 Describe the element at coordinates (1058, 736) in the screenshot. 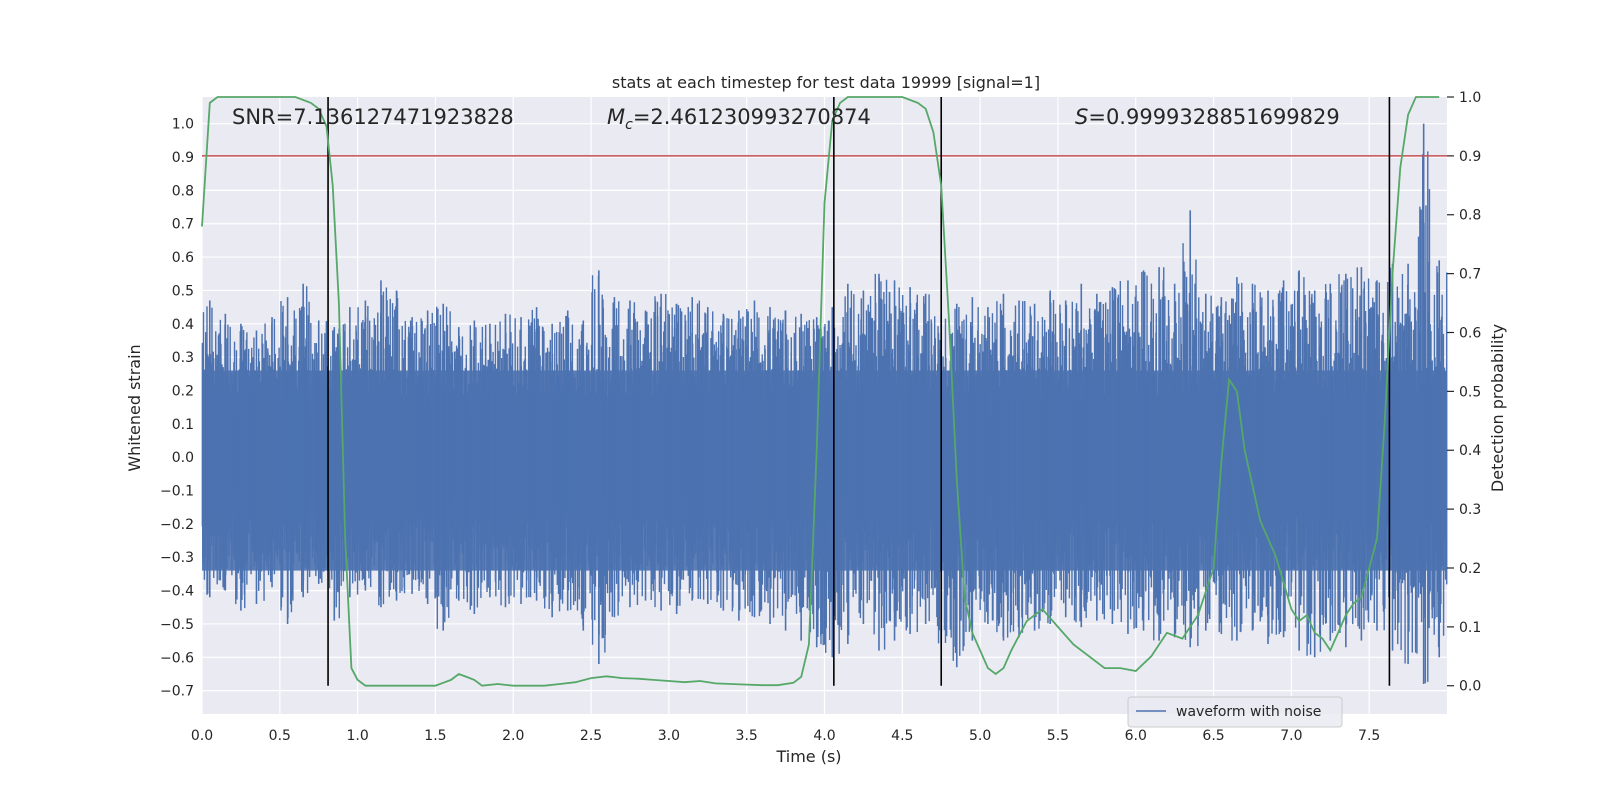

I see `x-tick-label: 5.5` at that location.